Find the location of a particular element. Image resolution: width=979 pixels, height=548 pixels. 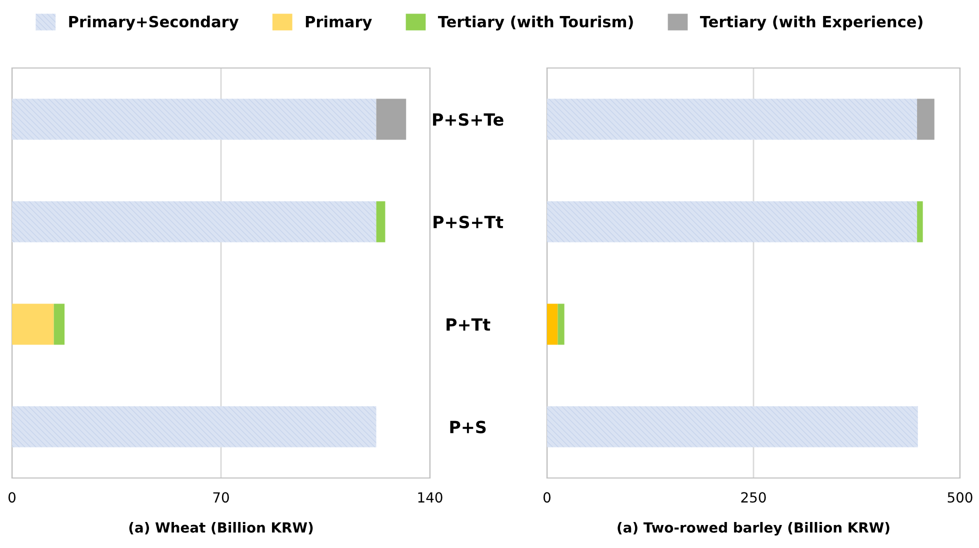

legend-label: Primary+Secondary is located at coordinates (154, 23).